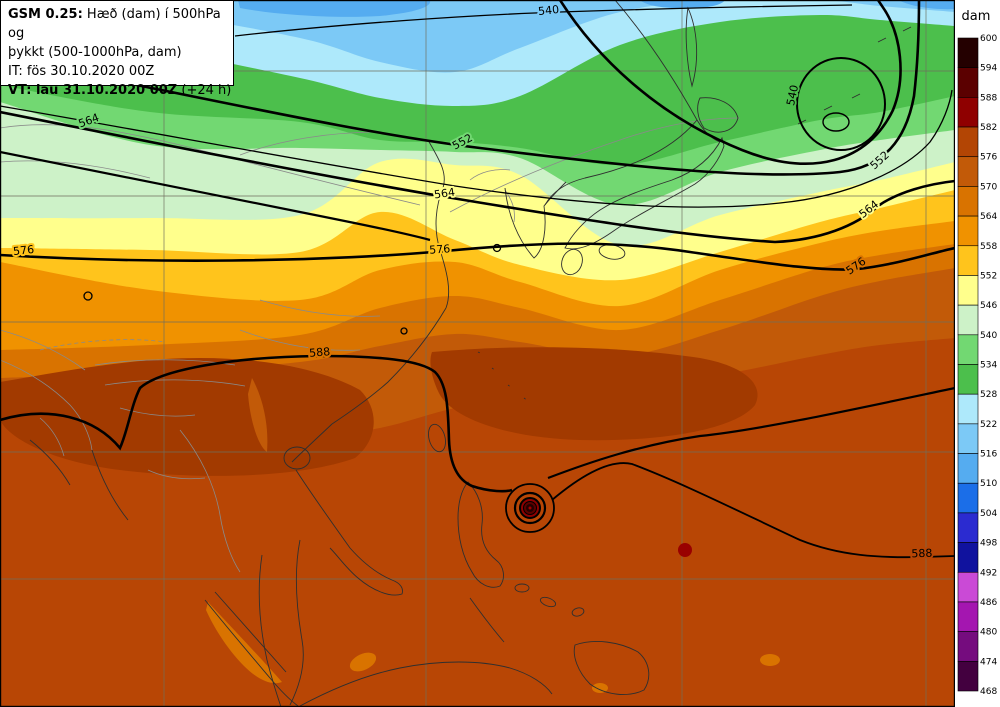 This screenshot has width=1000, height=707. What do you see at coordinates (297, 458) in the screenshot?
I see `coast-hainan` at bounding box center [297, 458].